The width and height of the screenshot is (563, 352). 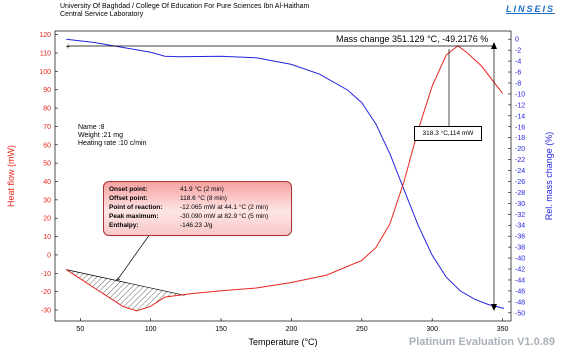 What do you see at coordinates (47, 145) in the screenshot?
I see `y-tick-label: 60` at bounding box center [47, 145].